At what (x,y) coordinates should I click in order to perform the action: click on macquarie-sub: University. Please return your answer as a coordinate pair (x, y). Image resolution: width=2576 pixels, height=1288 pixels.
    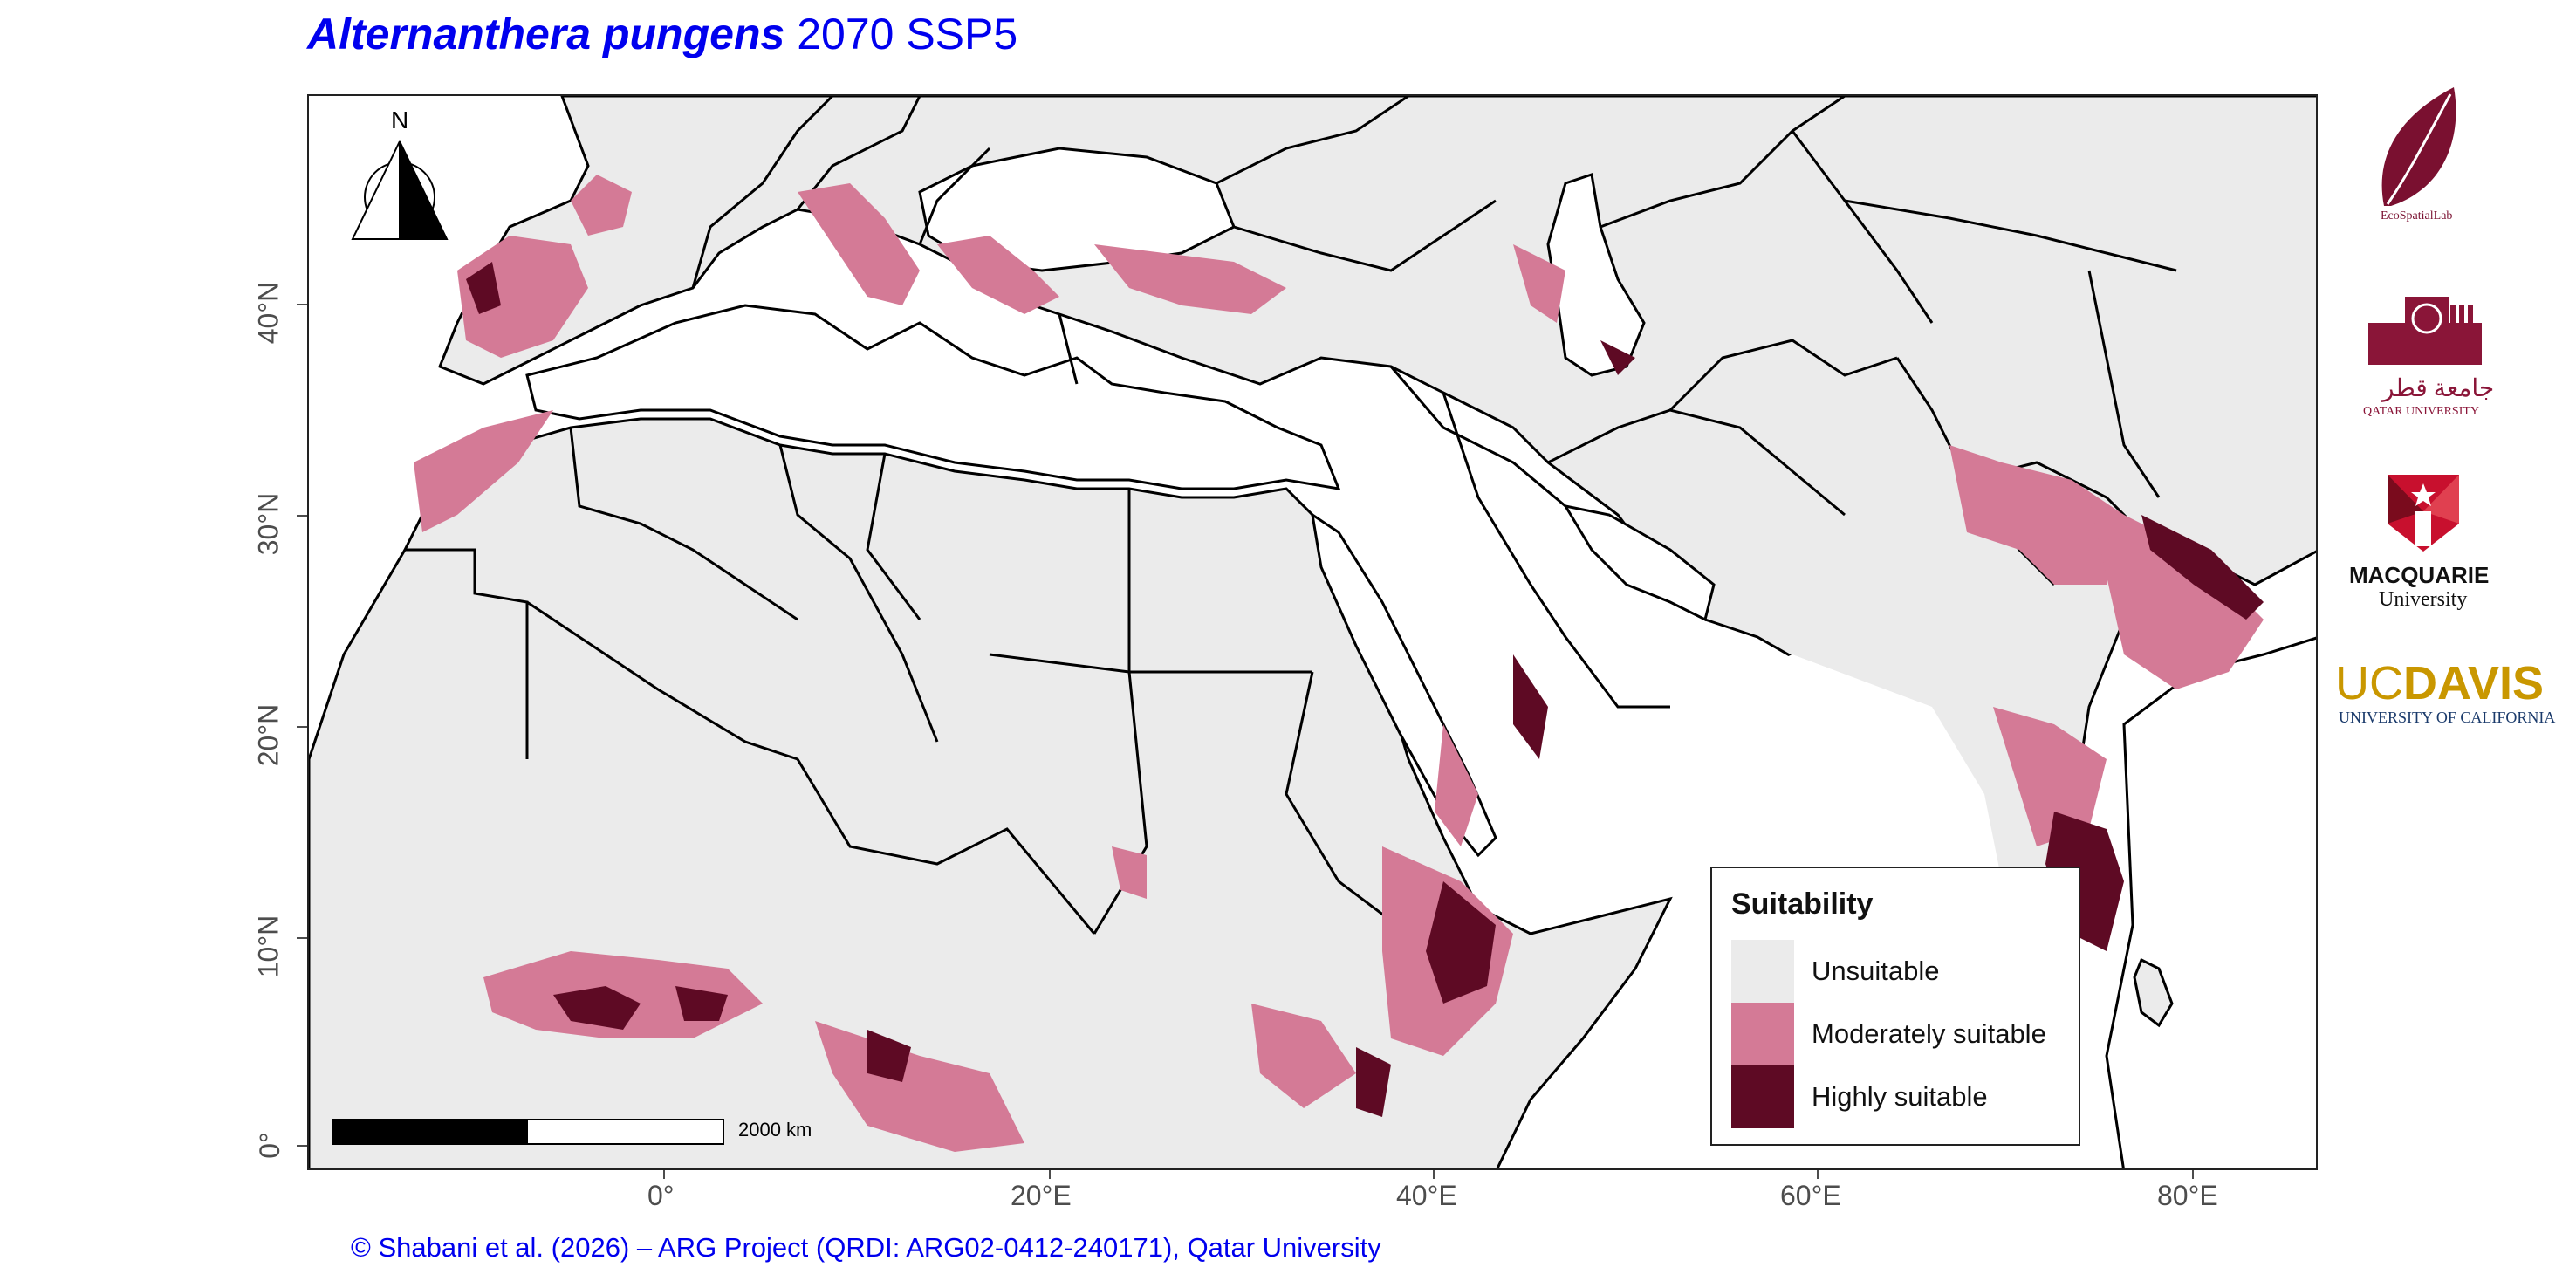
    Looking at the image, I should click on (2423, 599).